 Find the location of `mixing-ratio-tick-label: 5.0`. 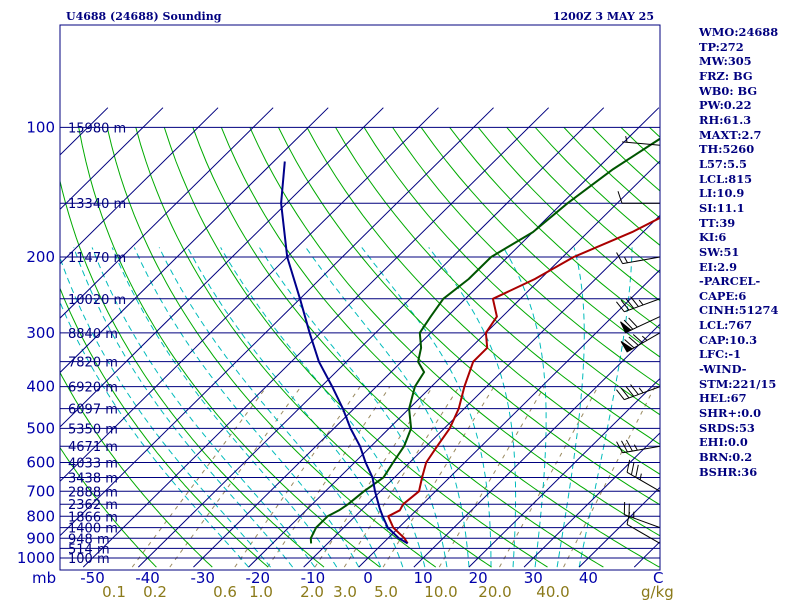

mixing-ratio-tick-label: 5.0 is located at coordinates (386, 591).